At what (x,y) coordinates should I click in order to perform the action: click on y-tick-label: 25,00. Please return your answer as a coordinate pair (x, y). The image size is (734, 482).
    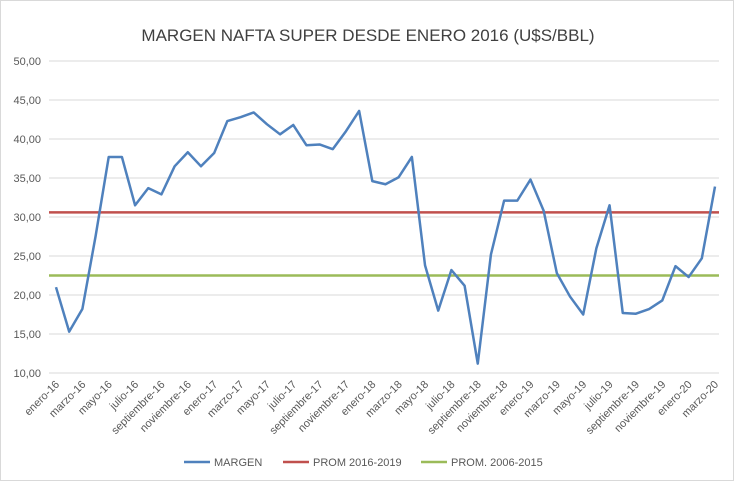
    Looking at the image, I should click on (27, 257).